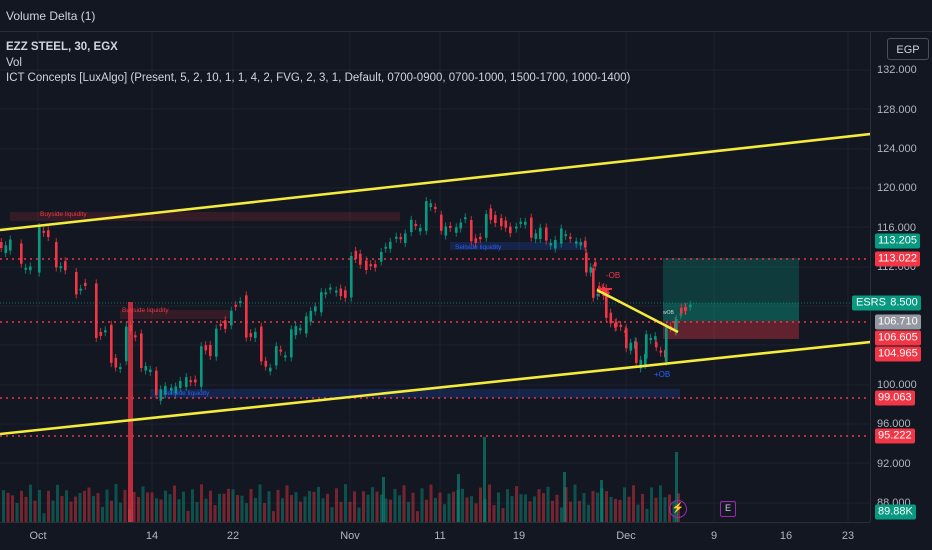  What do you see at coordinates (51, 16) in the screenshot?
I see `indicator-title: Volume Delta (1)` at bounding box center [51, 16].